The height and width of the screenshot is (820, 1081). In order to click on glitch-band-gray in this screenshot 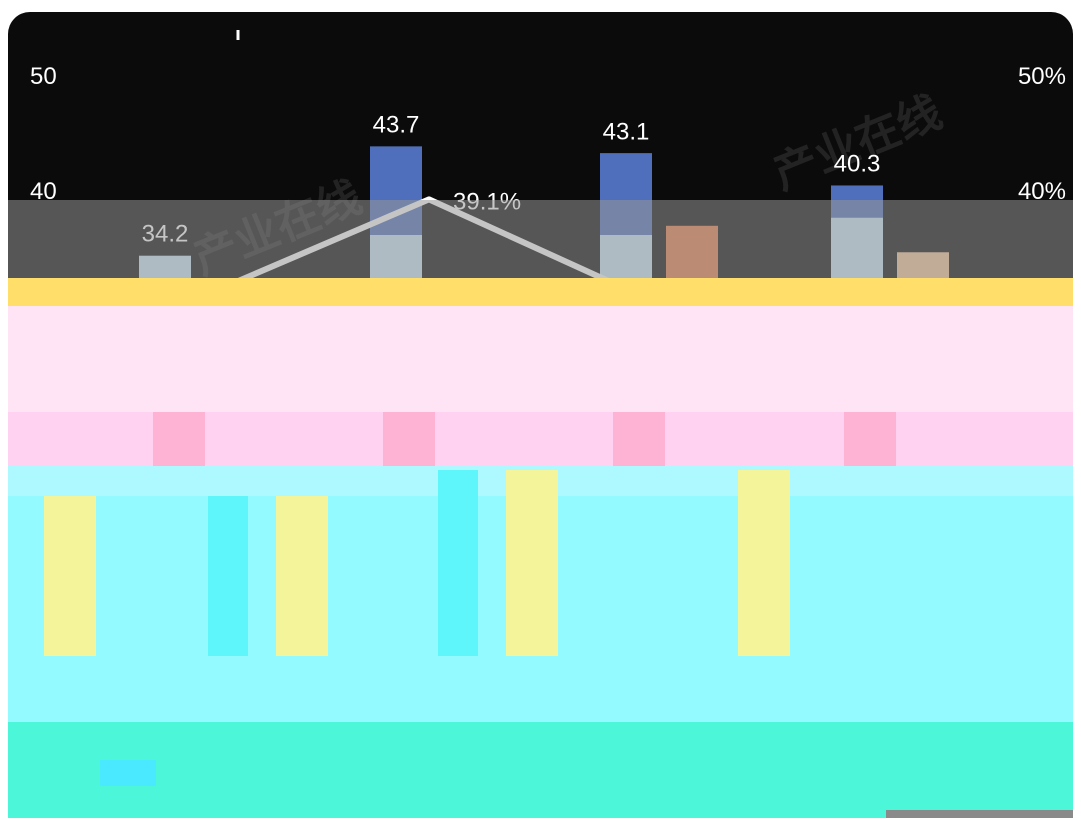, I will do `click(540, 239)`.